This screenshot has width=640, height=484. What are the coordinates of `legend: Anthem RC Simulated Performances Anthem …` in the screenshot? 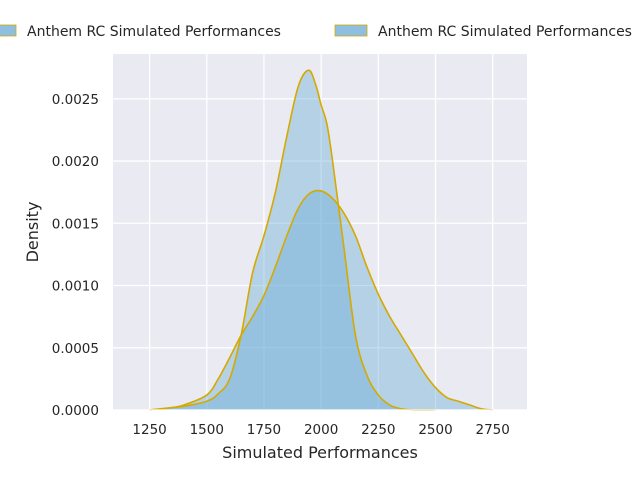 It's located at (316, 32).